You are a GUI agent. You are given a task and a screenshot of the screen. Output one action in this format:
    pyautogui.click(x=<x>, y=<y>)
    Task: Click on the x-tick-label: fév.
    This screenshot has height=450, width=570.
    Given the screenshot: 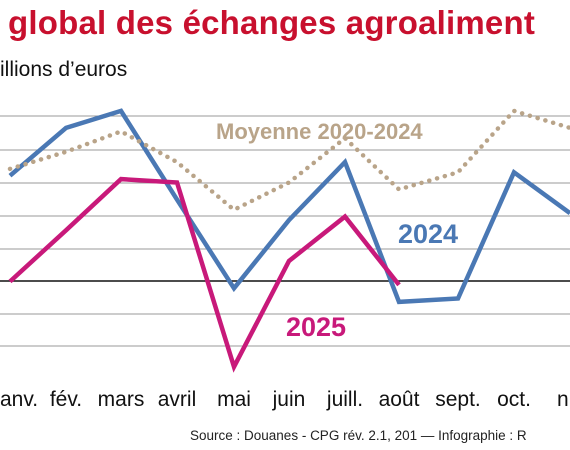 What is the action you would take?
    pyautogui.click(x=66, y=399)
    